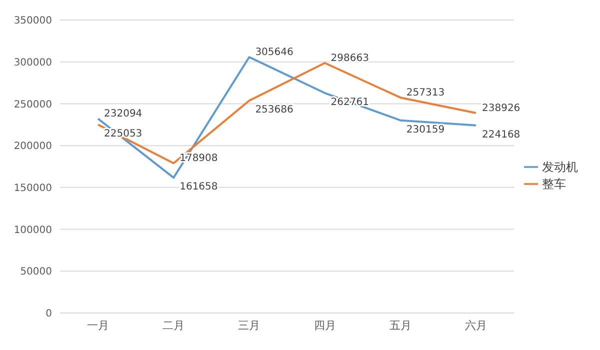  I want to click on y-tick-label: 200000, so click(33, 146).